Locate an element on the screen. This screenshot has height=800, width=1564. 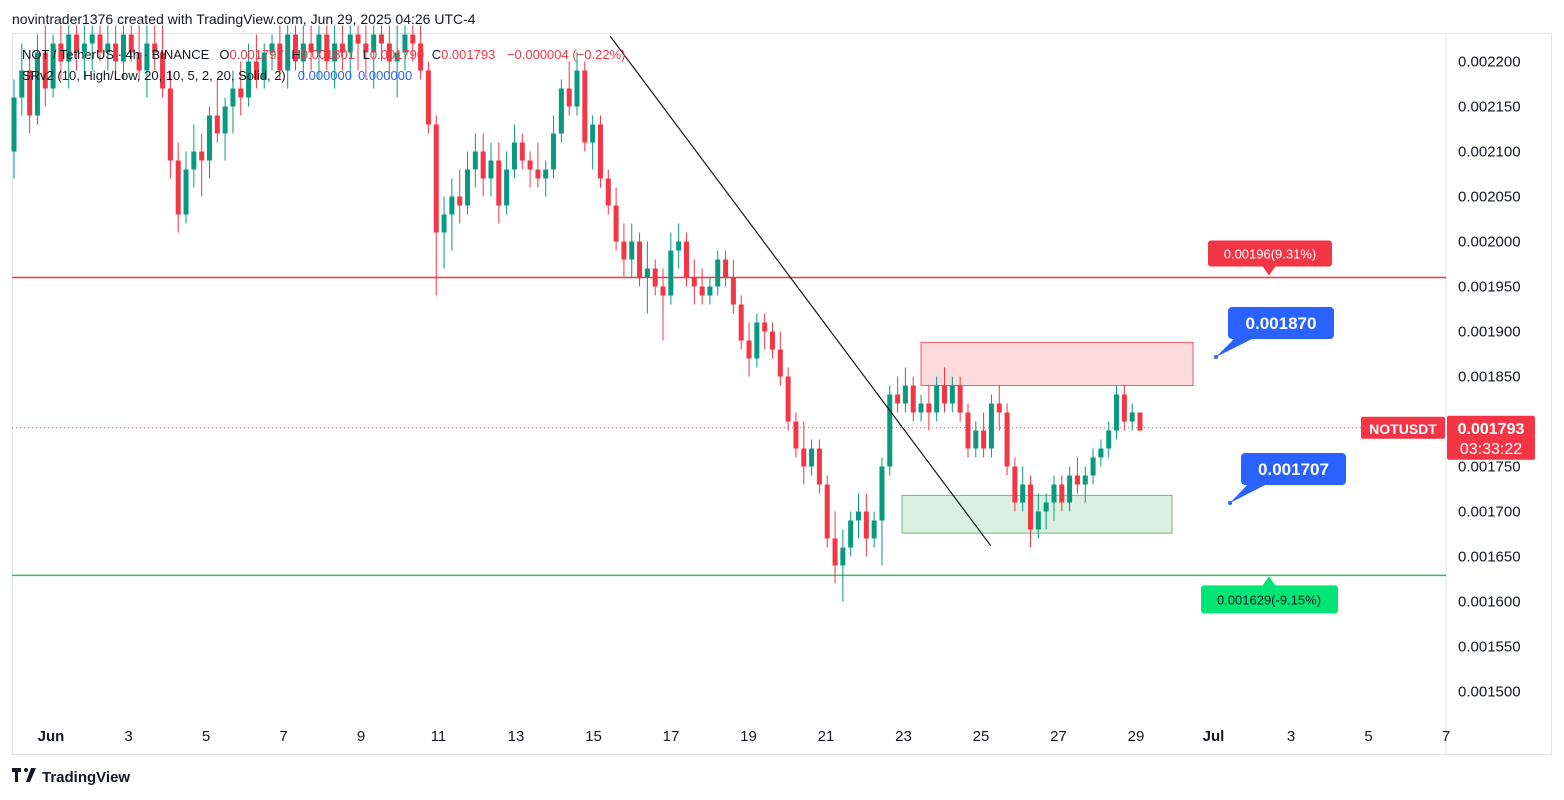
supply-zone is located at coordinates (1057, 363).